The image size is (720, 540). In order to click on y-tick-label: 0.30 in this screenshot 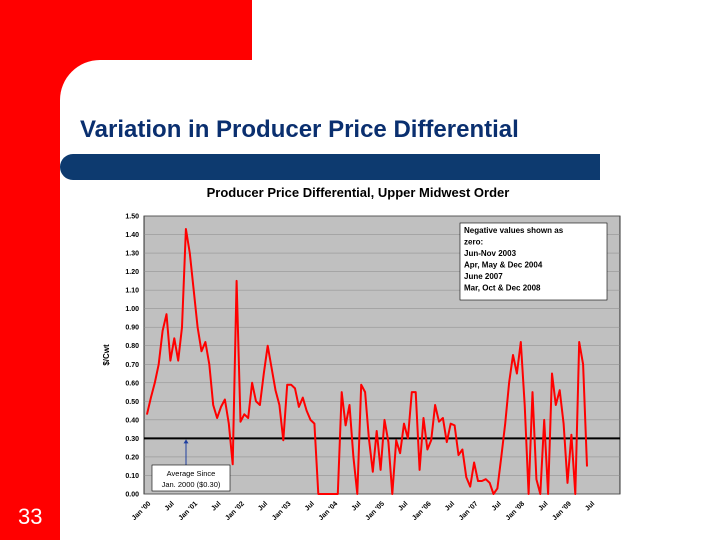, I will do `click(132, 439)`.